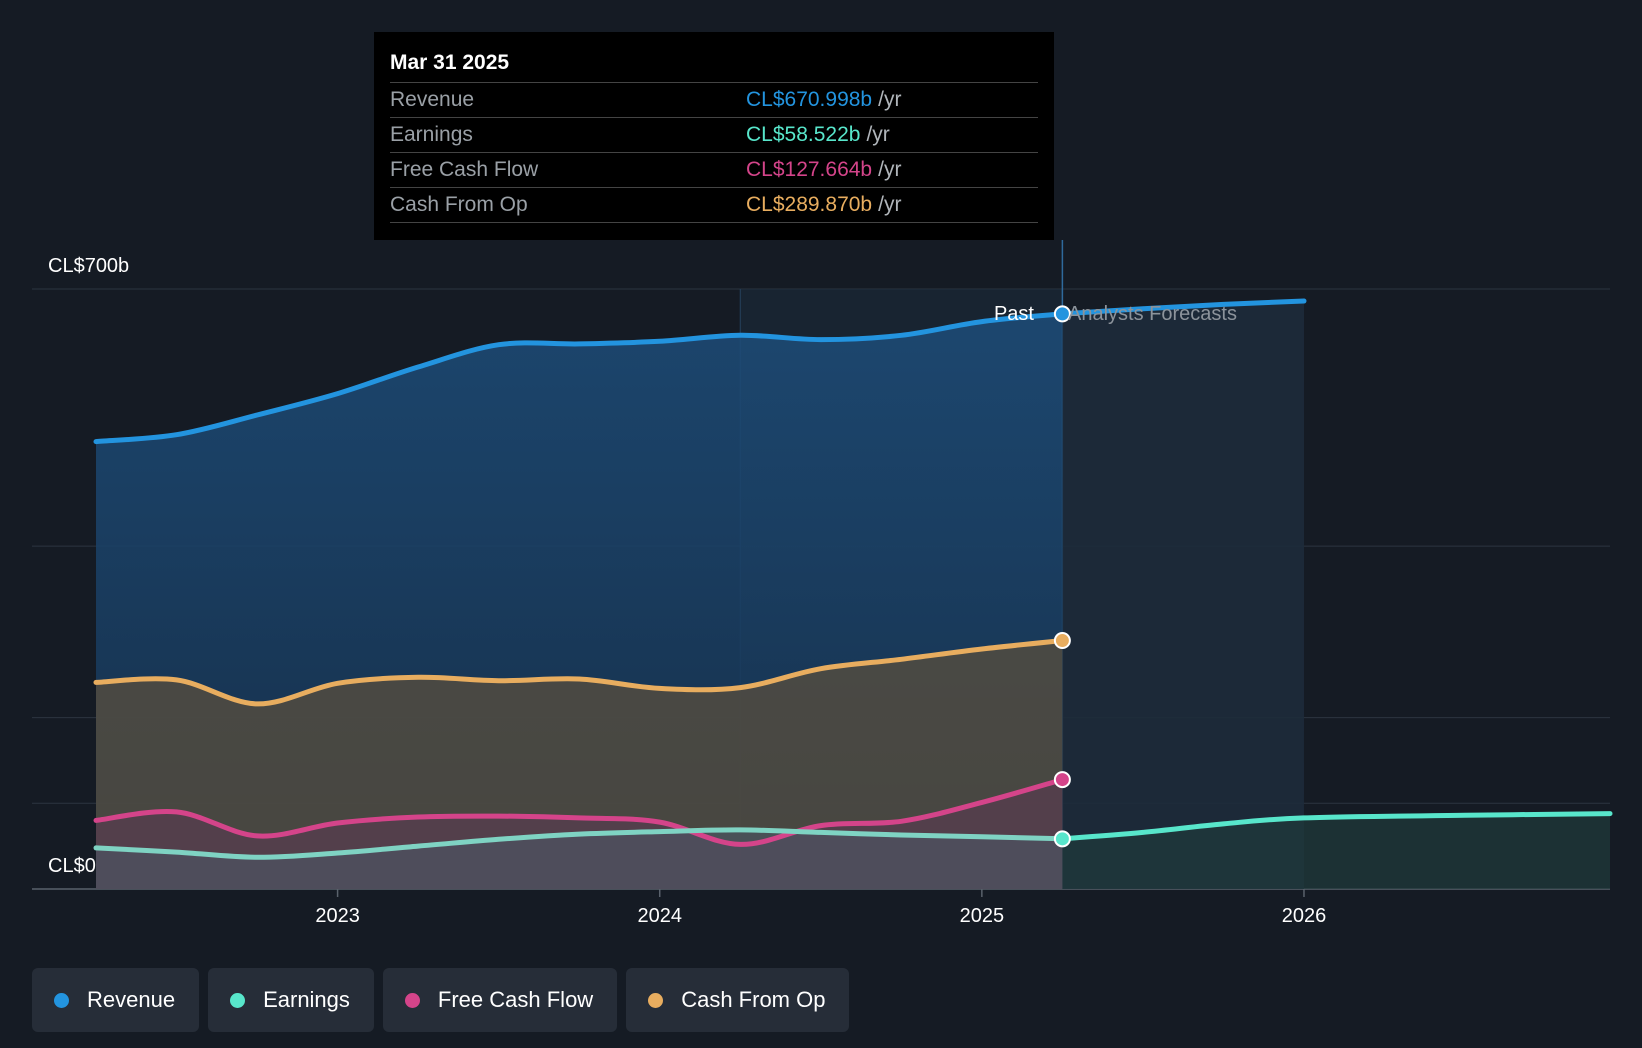 This screenshot has width=1642, height=1048. I want to click on legend-label: Cash From Op, so click(753, 999).